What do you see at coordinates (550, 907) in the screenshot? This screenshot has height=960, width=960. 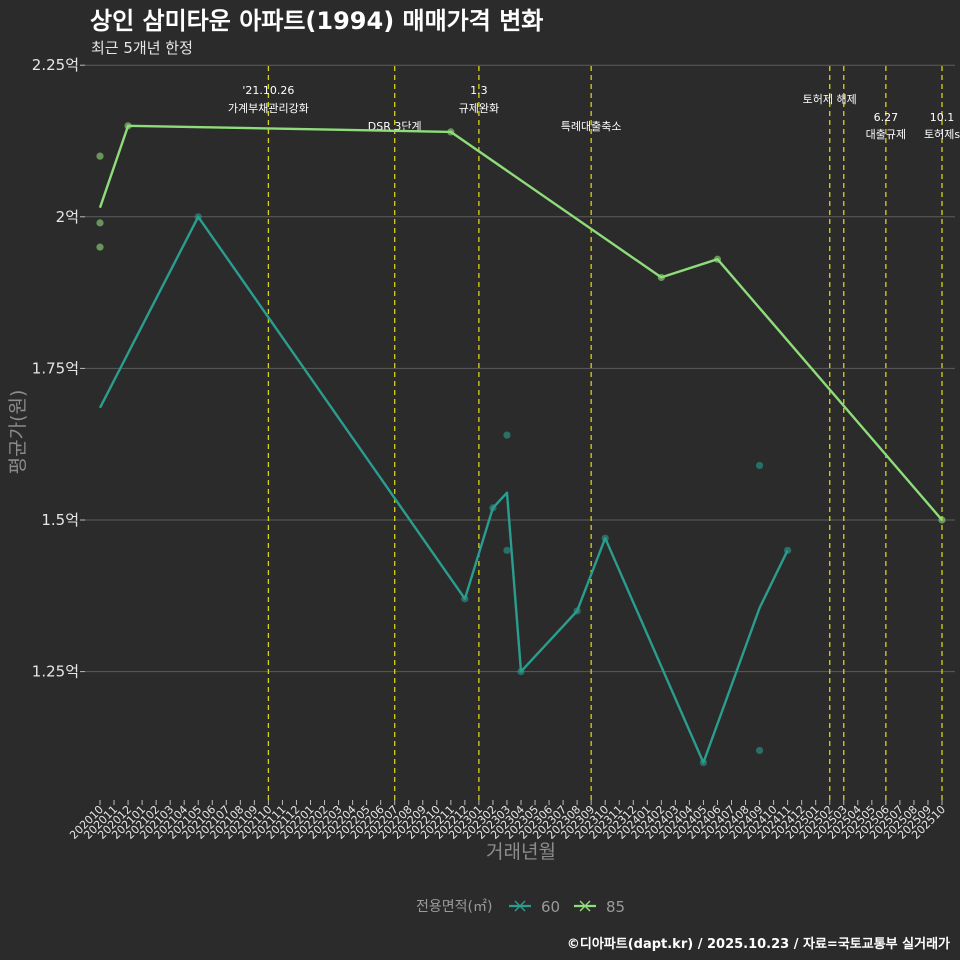 I see `legend-label-60: 60` at bounding box center [550, 907].